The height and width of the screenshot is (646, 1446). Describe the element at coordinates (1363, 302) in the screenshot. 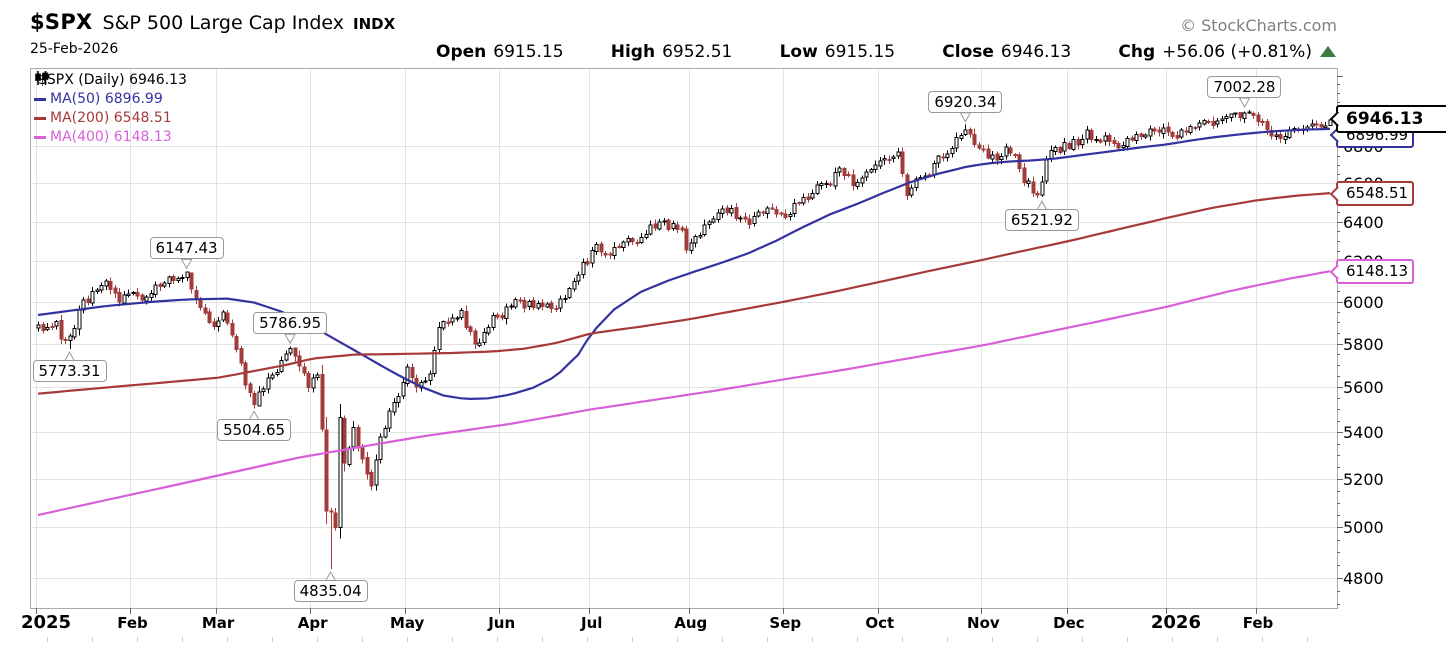

I see `y-axis-tick-label: 6000` at that location.